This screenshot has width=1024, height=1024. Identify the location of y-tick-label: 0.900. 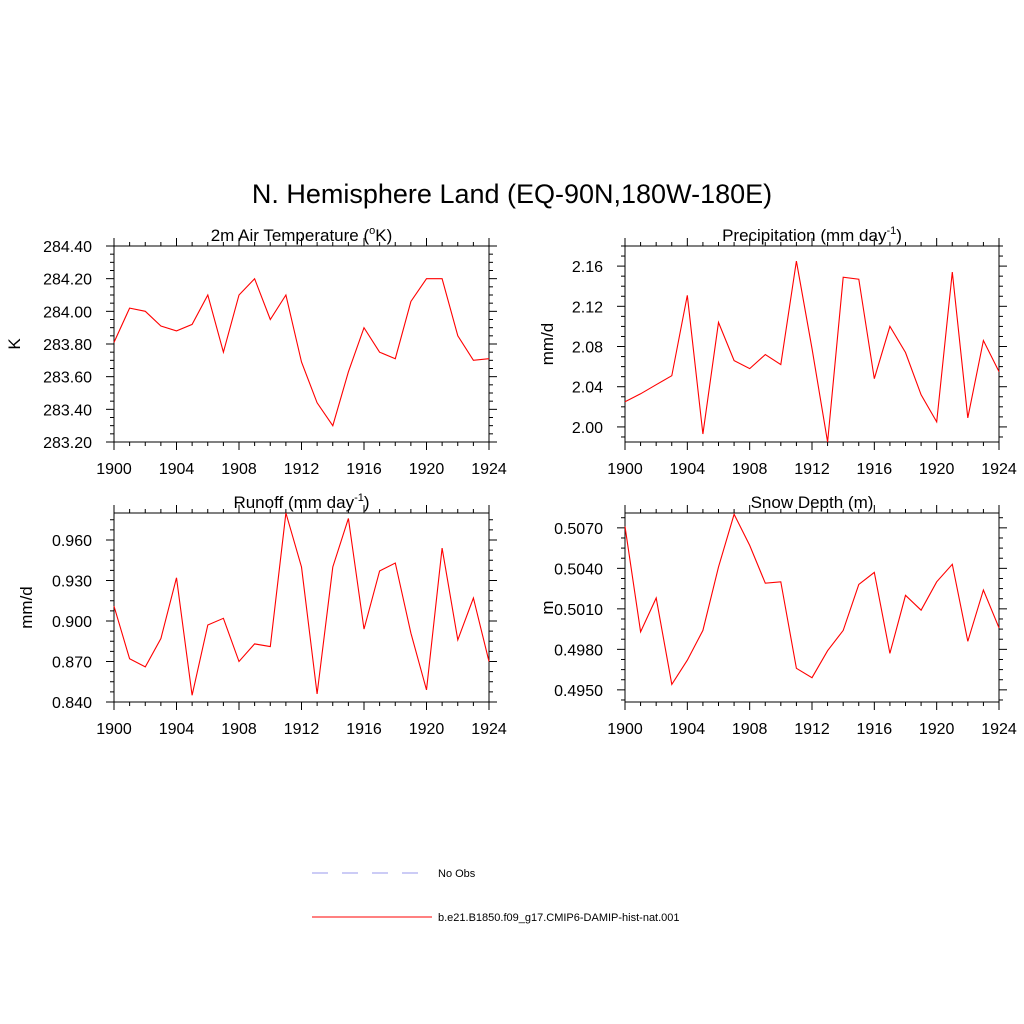
(72, 622).